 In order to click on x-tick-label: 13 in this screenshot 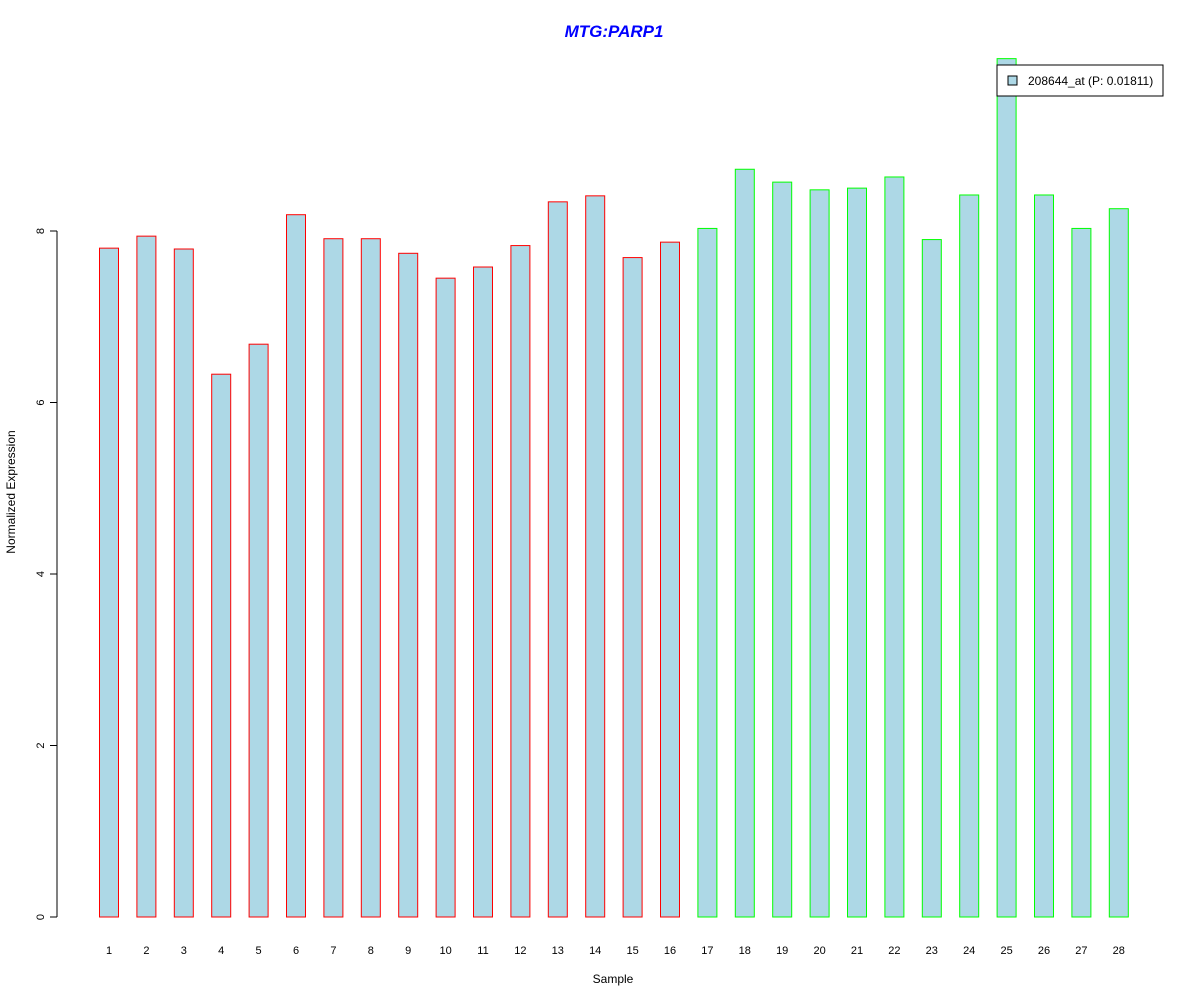, I will do `click(558, 951)`.